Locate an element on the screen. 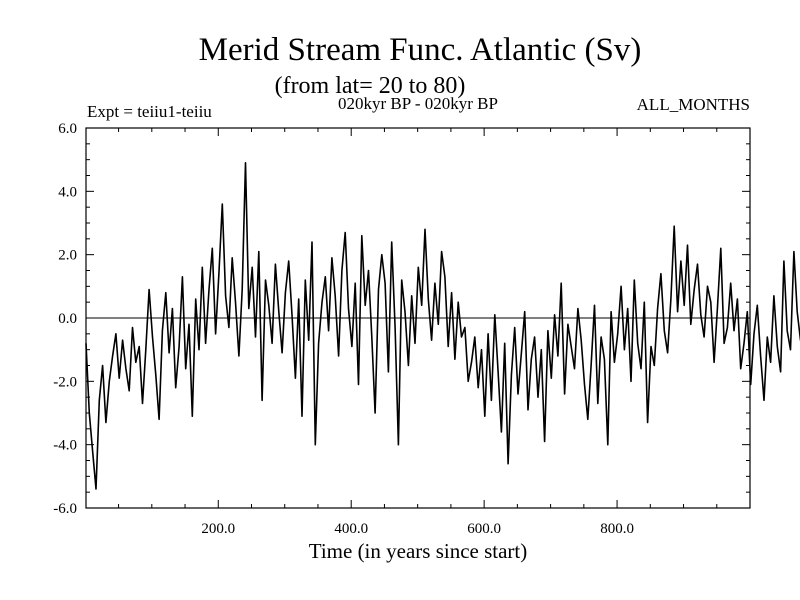 The image size is (800, 600). y-tick-label: 0.0 is located at coordinates (67, 319).